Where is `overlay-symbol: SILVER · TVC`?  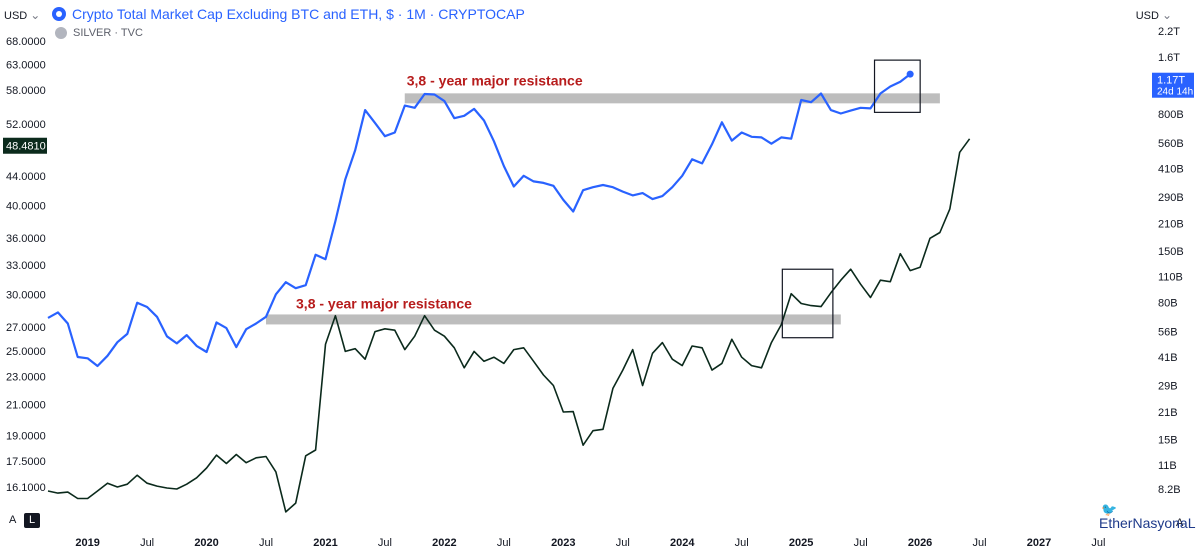
overlay-symbol: SILVER · TVC is located at coordinates (99, 33).